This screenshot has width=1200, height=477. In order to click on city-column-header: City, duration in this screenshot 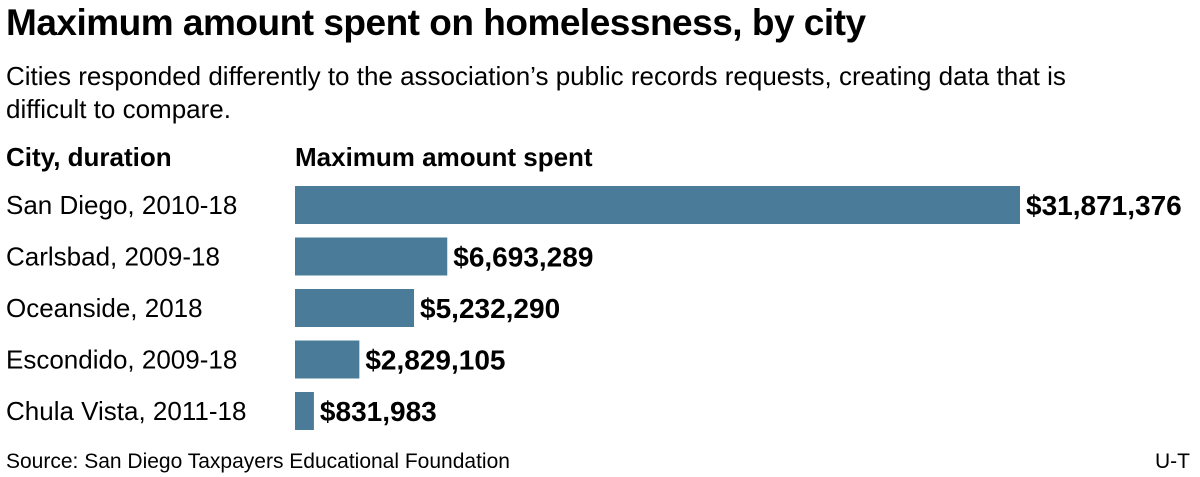, I will do `click(89, 157)`.